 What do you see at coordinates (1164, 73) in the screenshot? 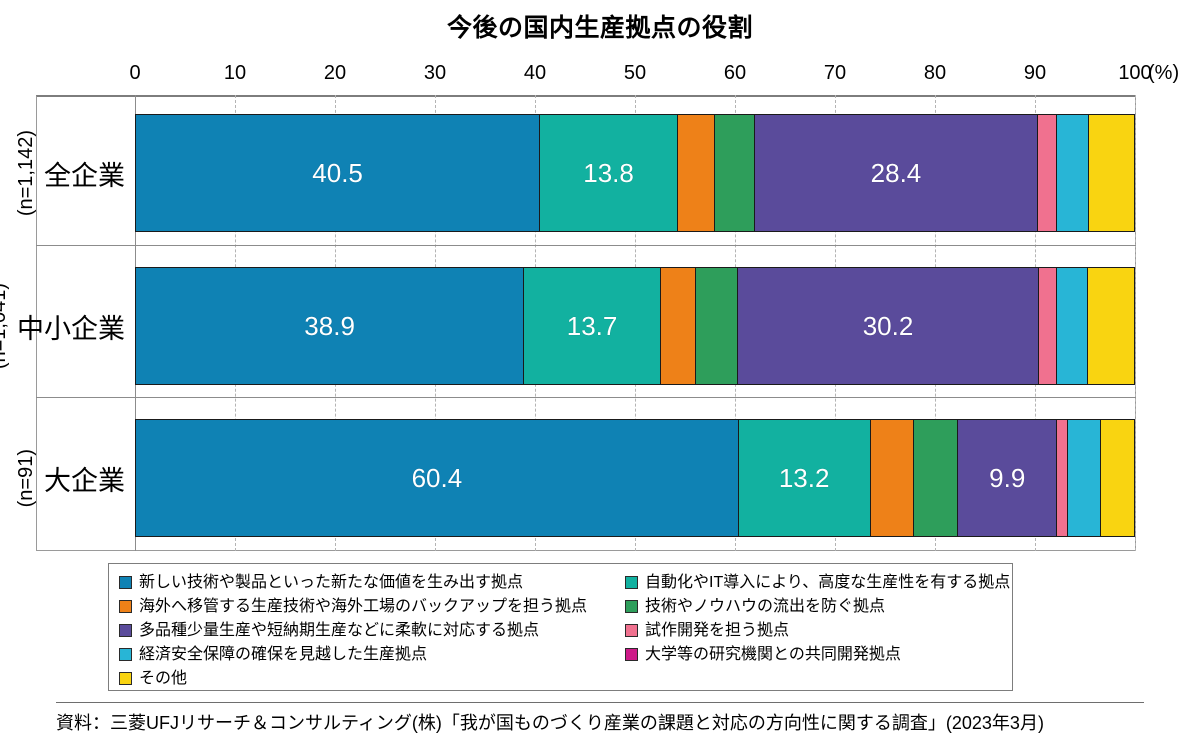
I see `x-axis-unit-label: (%)` at bounding box center [1164, 73].